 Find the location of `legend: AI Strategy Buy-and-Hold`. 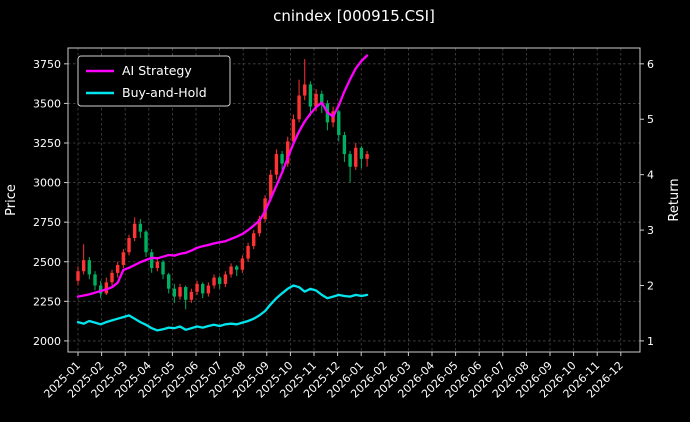

legend: AI Strategy Buy-and-Hold is located at coordinates (154, 81).